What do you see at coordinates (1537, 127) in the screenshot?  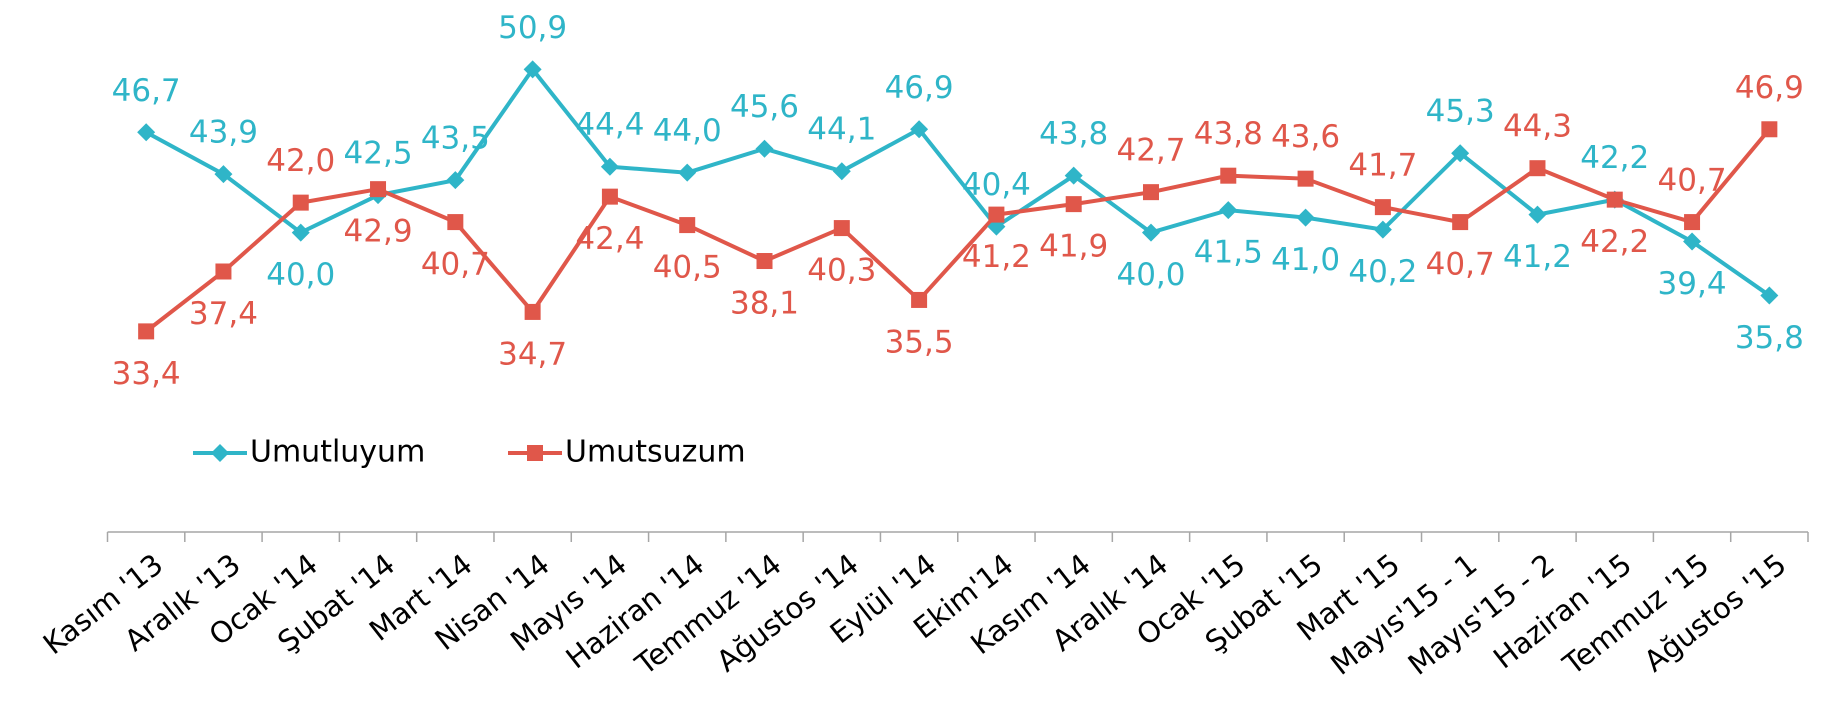 I see `data-label: 44,3` at bounding box center [1537, 127].